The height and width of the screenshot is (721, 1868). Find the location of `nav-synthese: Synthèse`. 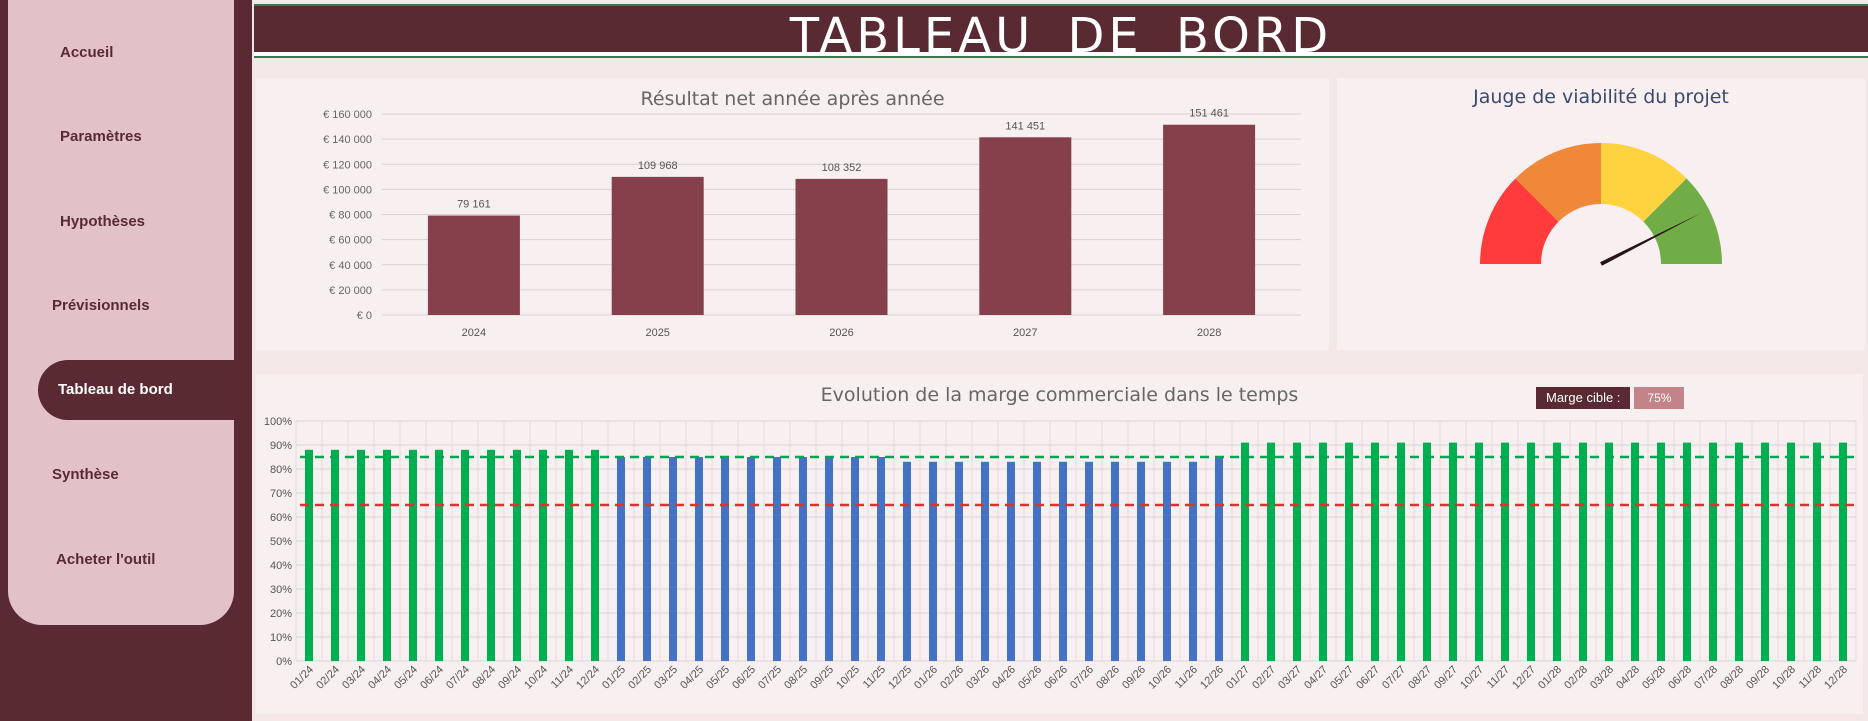

nav-synthese: Synthèse is located at coordinates (85, 474).